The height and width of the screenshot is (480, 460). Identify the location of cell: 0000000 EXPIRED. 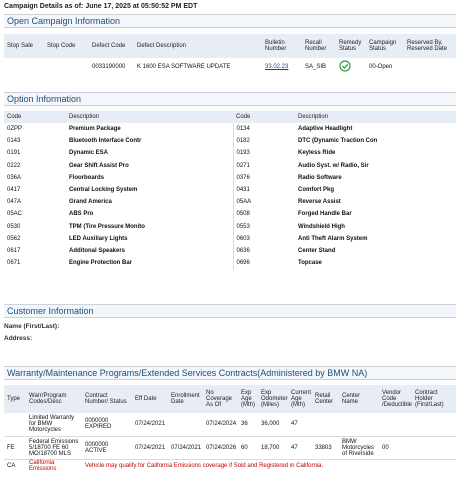
(98, 424).